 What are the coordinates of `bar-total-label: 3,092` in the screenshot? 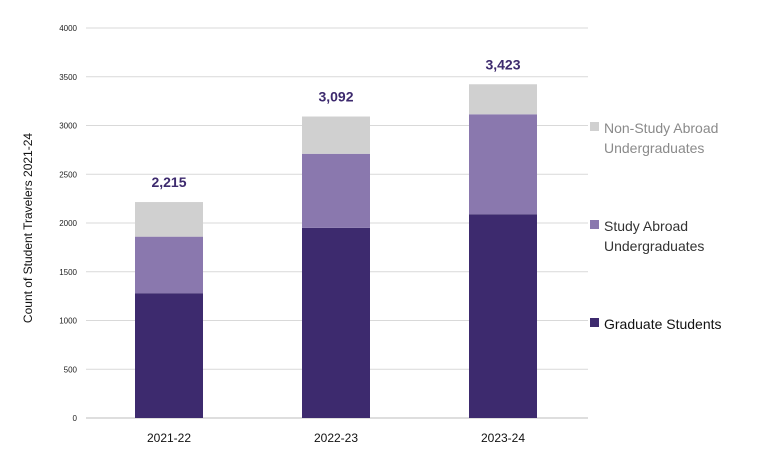 It's located at (335, 97).